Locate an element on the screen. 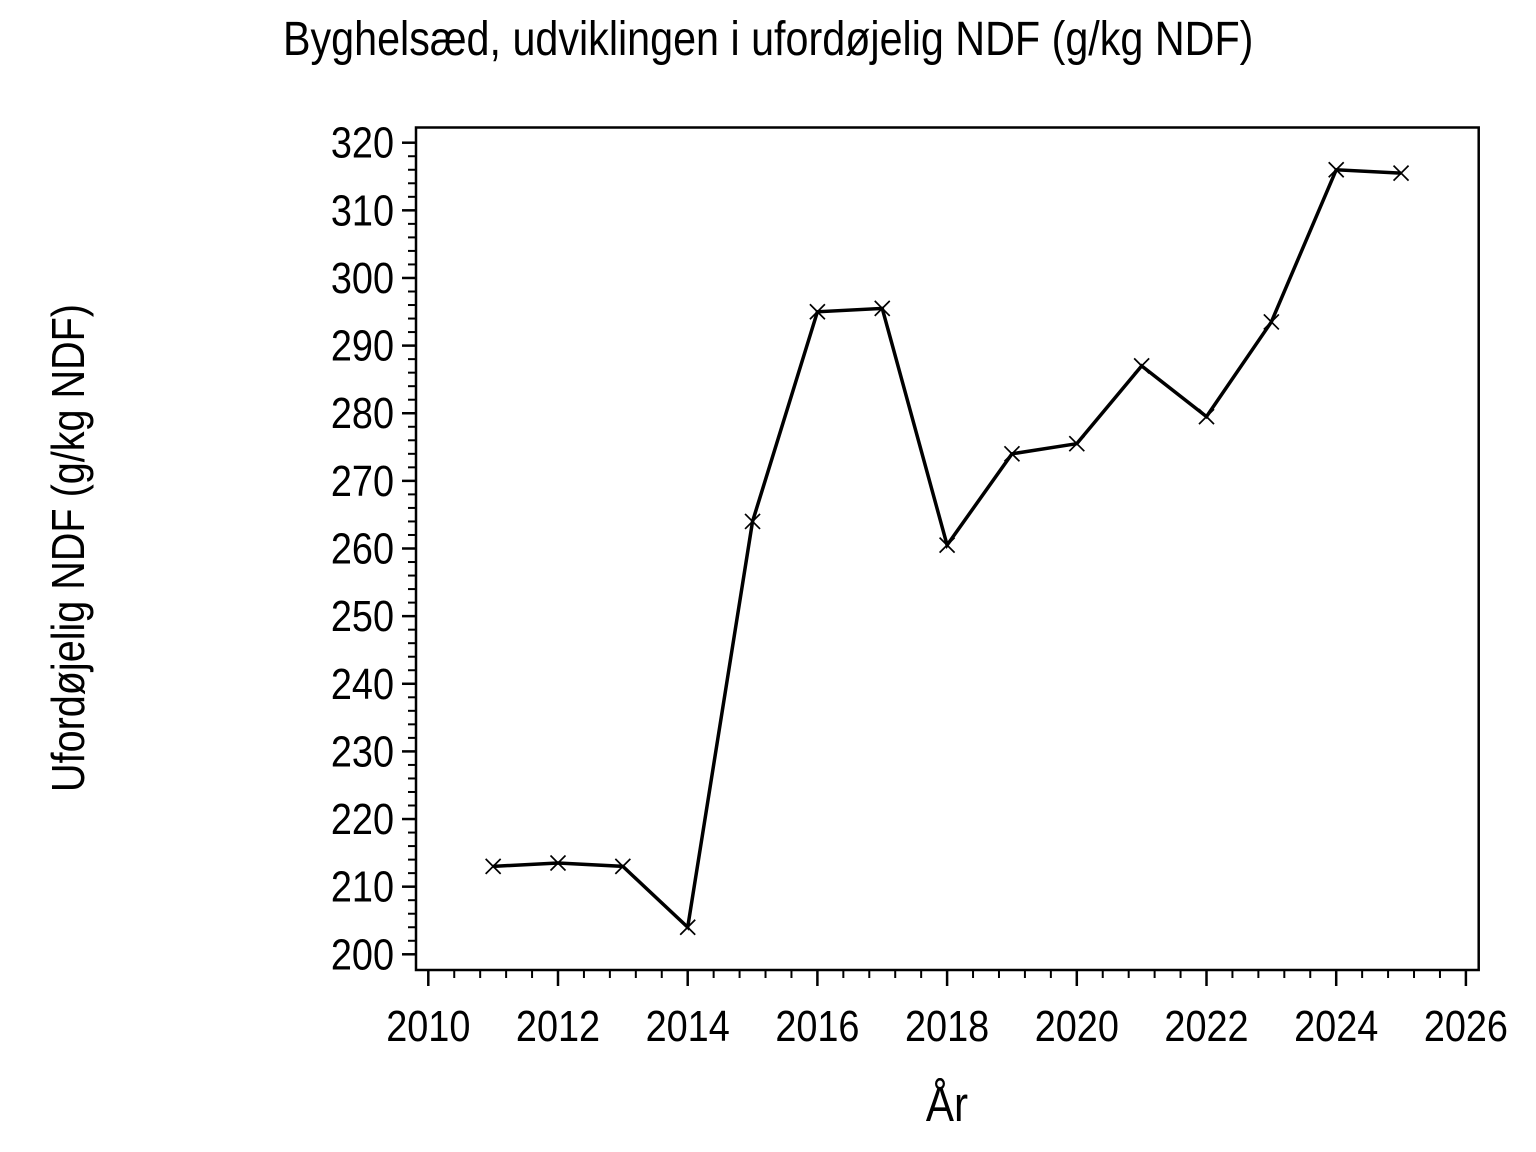 The height and width of the screenshot is (1152, 1536). x-tick-label: 2018 is located at coordinates (947, 1025).